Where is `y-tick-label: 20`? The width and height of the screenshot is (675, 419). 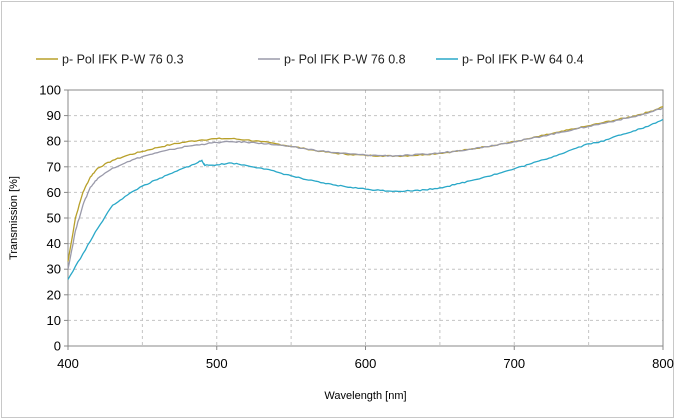 y-tick-label: 20 is located at coordinates (54, 294).